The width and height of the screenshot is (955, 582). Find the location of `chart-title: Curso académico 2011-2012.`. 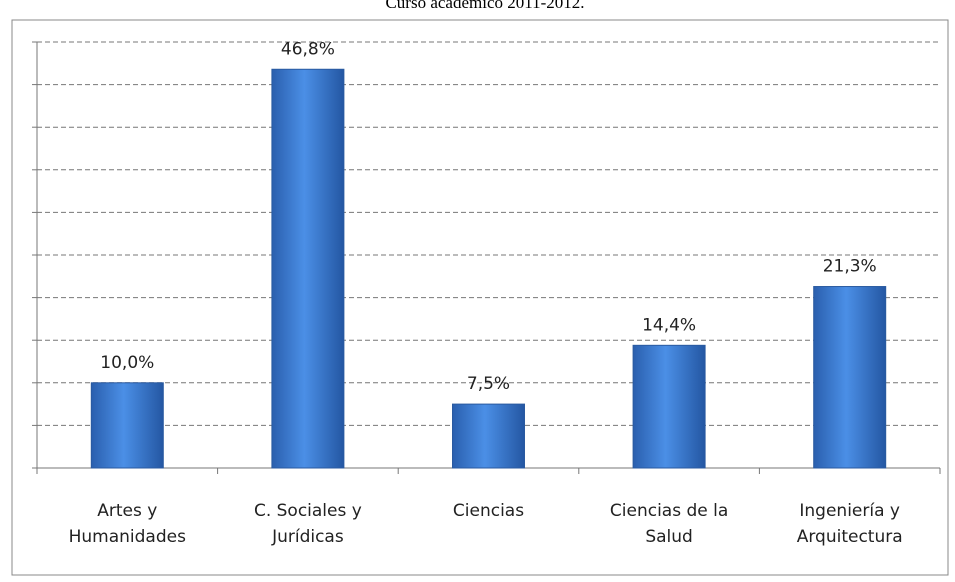

chart-title: Curso académico 2011-2012. is located at coordinates (484, 6).